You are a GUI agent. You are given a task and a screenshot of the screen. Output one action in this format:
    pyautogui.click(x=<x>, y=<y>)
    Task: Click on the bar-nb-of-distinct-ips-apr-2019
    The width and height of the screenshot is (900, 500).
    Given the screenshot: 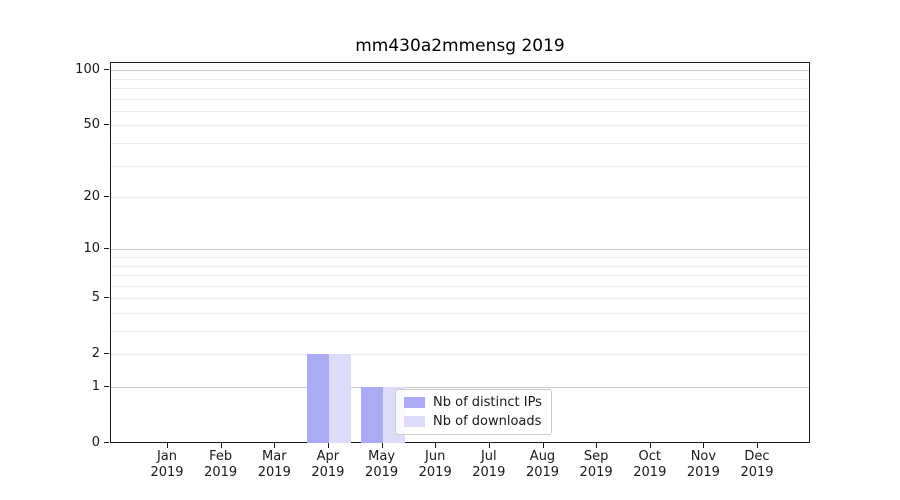 What is the action you would take?
    pyautogui.click(x=317, y=398)
    